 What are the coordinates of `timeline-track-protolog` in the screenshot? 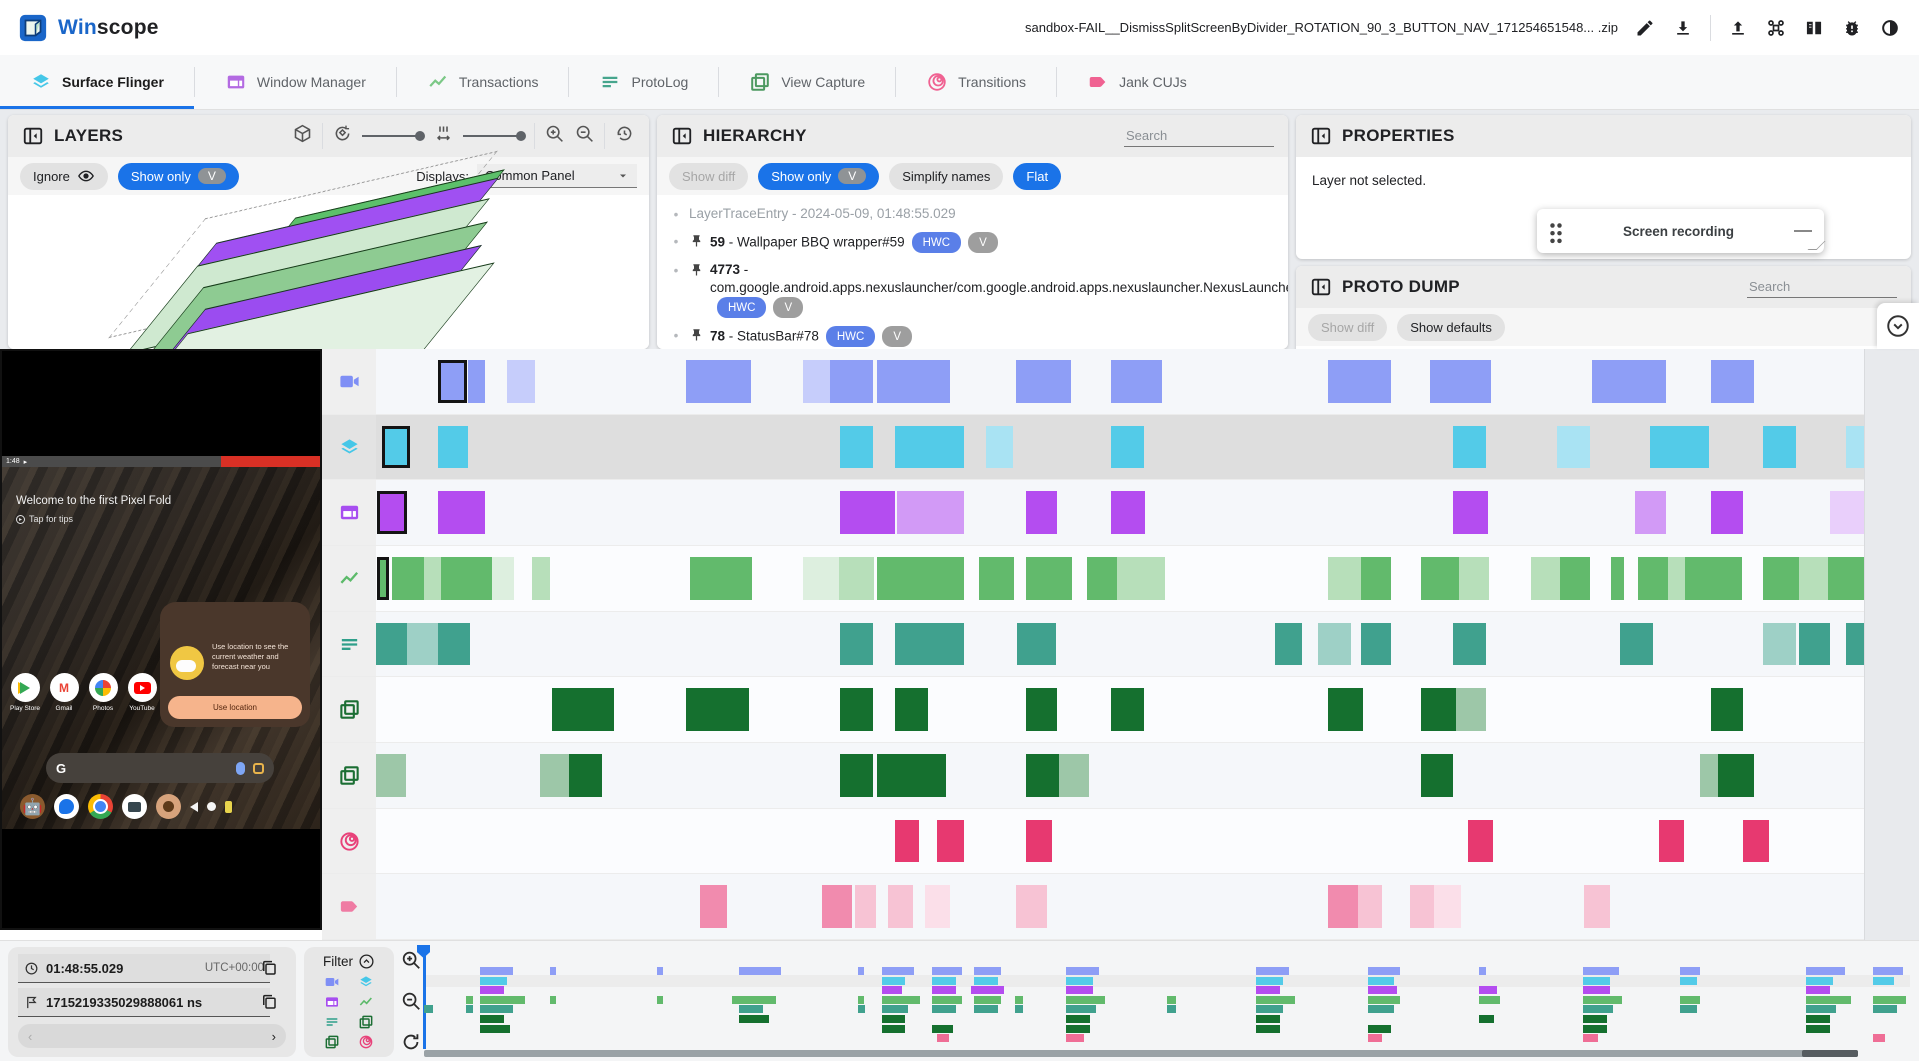 It's located at (1120, 644).